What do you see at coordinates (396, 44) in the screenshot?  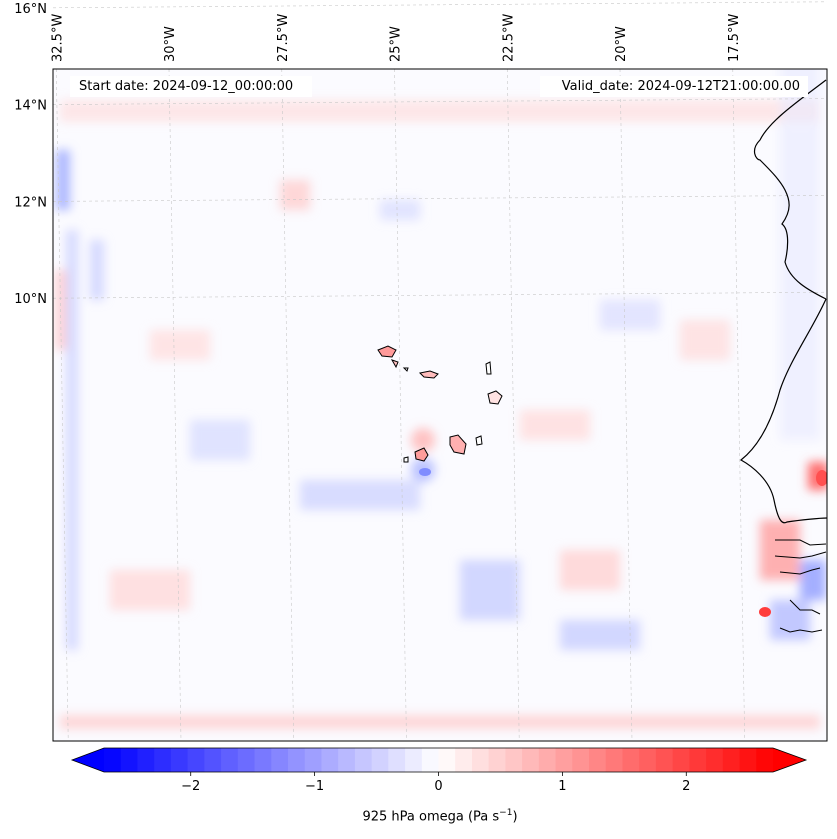 I see `lon-tick-label: 25°W` at bounding box center [396, 44].